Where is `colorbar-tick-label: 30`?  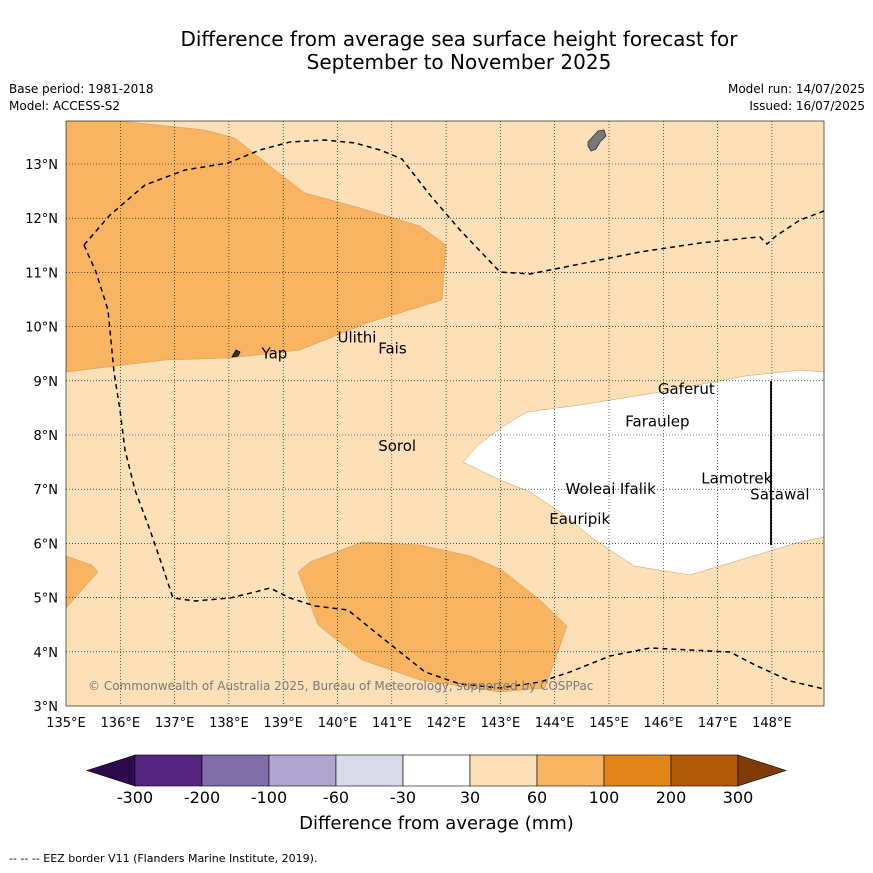 colorbar-tick-label: 30 is located at coordinates (470, 797).